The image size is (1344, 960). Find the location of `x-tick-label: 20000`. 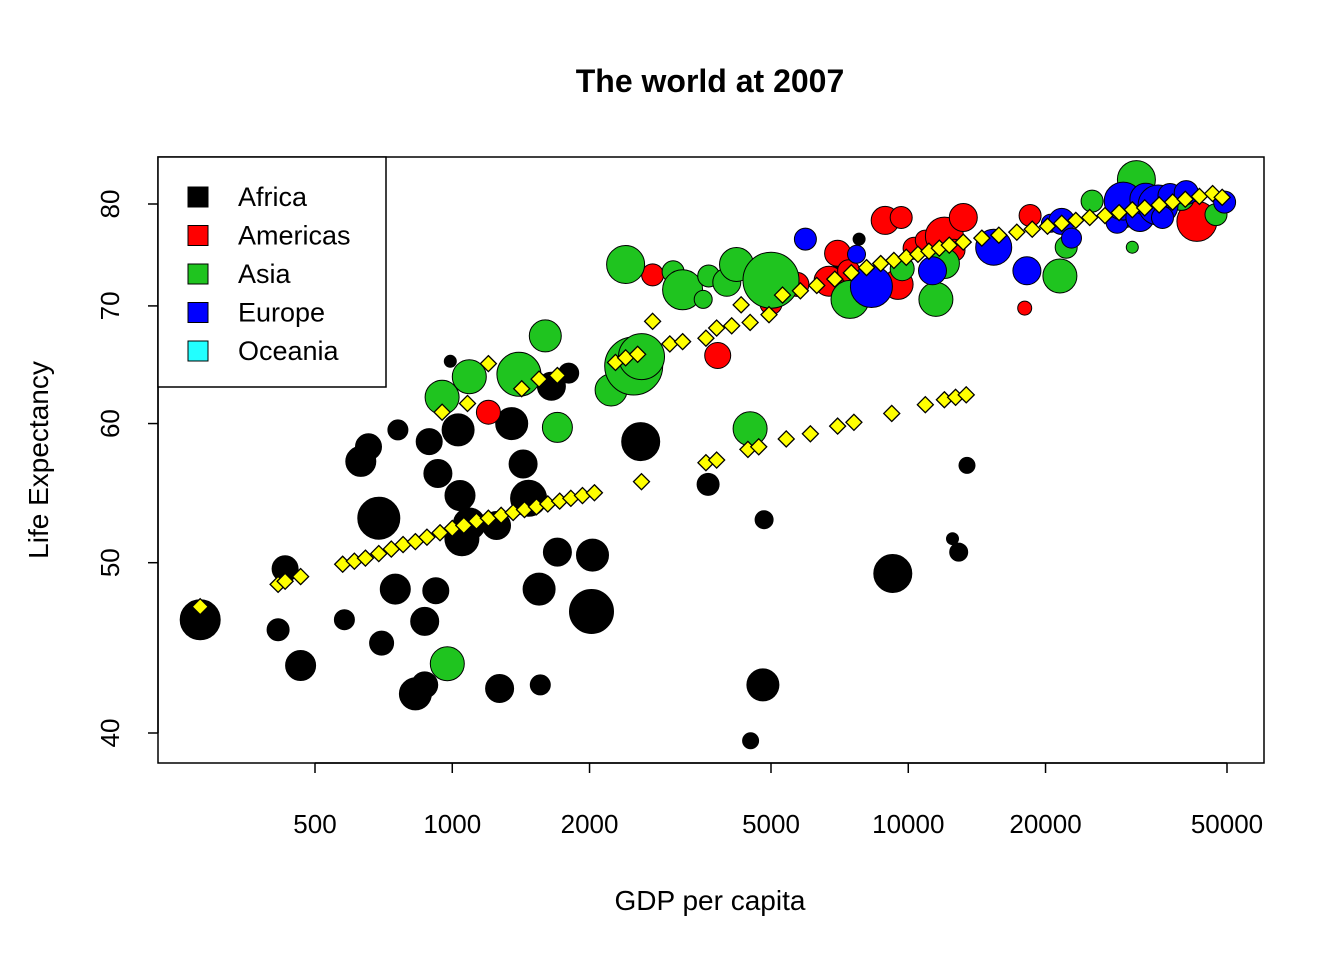

x-tick-label: 20000 is located at coordinates (1045, 824).